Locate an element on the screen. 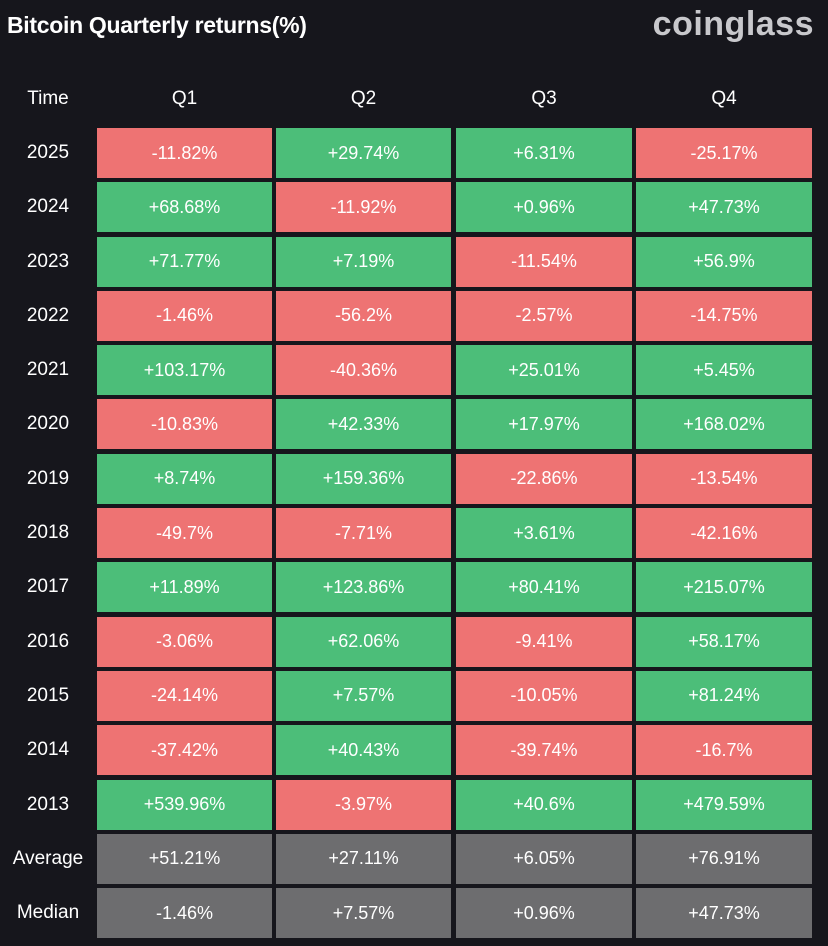 Image resolution: width=828 pixels, height=946 pixels. table-row: 2025 -11.82% +29.74% +6.31% -25.17% is located at coordinates (414, 153).